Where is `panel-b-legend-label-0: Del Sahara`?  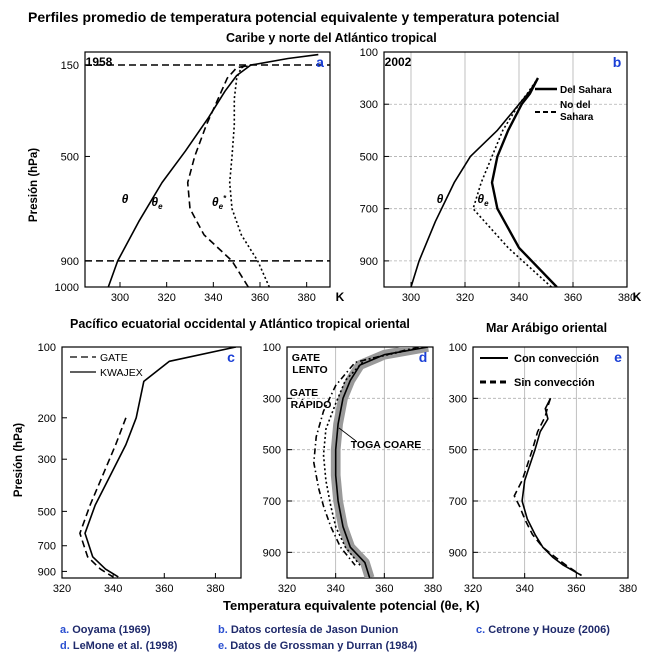
panel-b-legend-label-0: Del Sahara is located at coordinates (586, 90).